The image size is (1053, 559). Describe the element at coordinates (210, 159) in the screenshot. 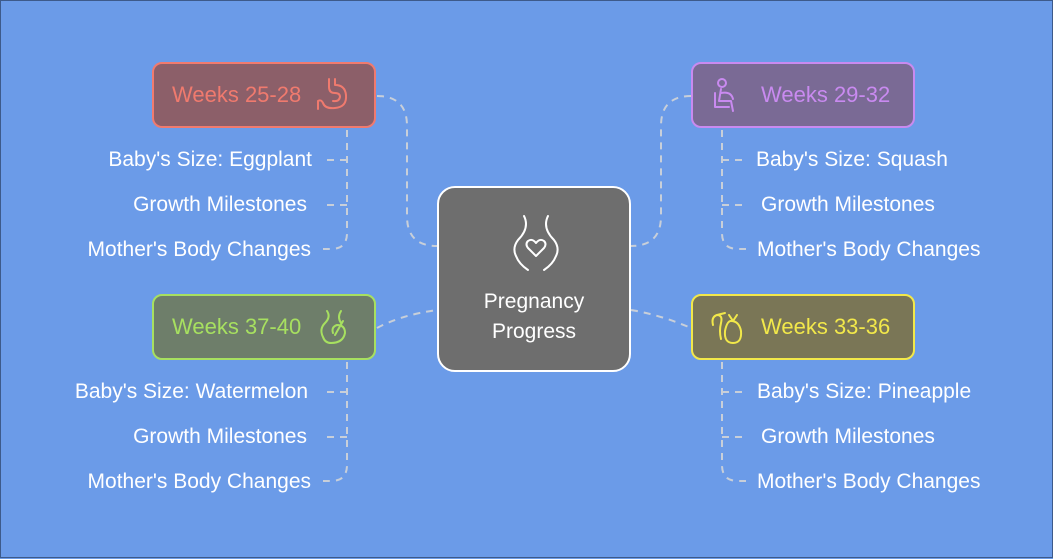

I see `list-item: Baby's Size: Eggplant` at that location.